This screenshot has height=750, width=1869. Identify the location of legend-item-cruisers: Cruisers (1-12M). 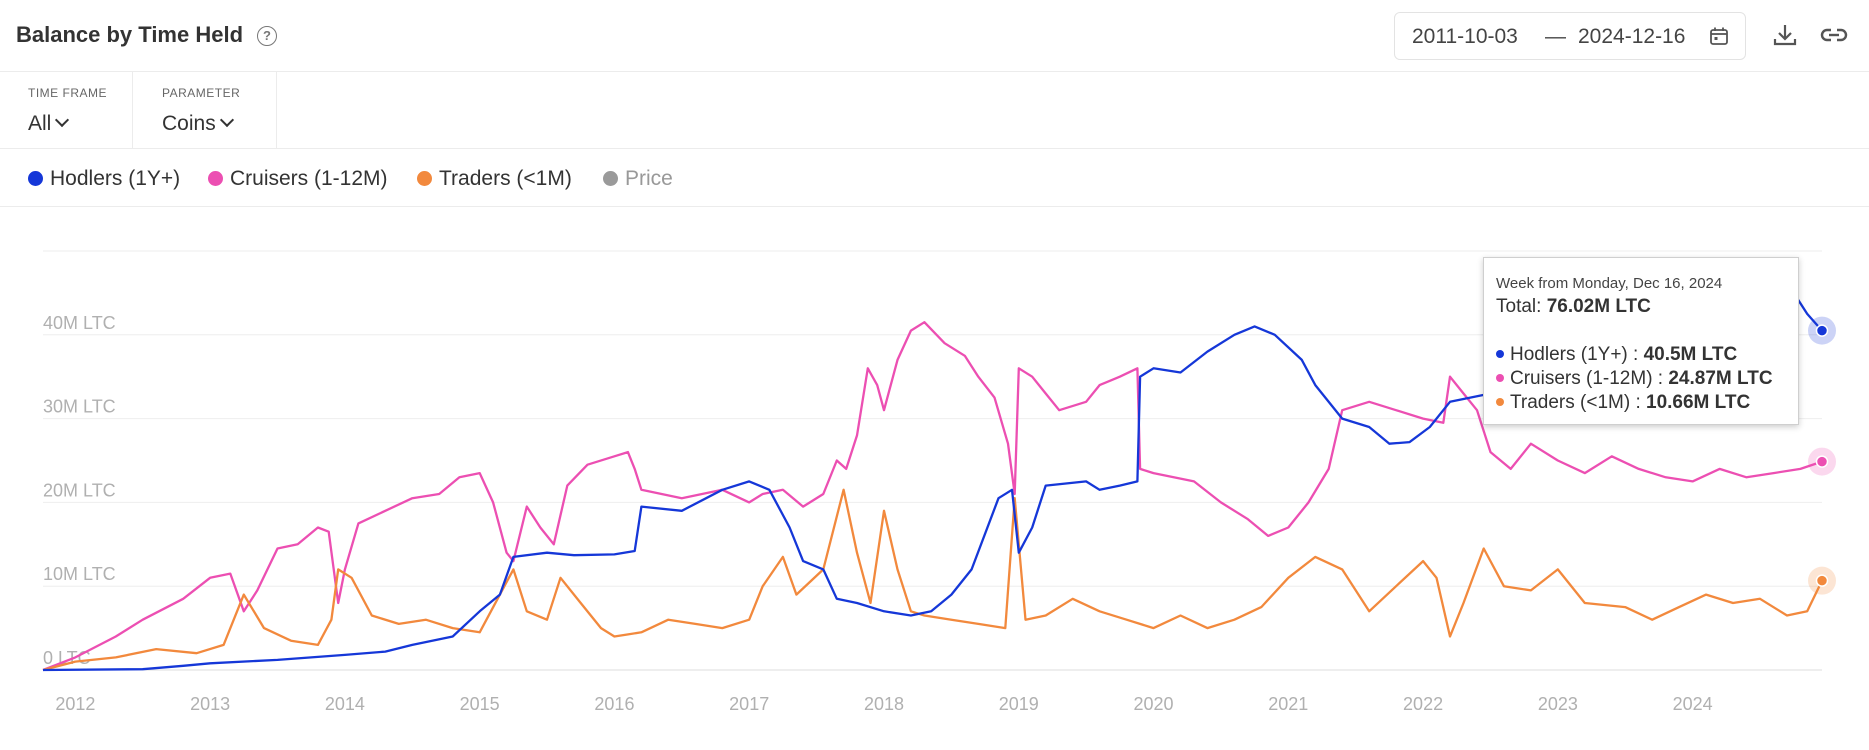
(298, 179).